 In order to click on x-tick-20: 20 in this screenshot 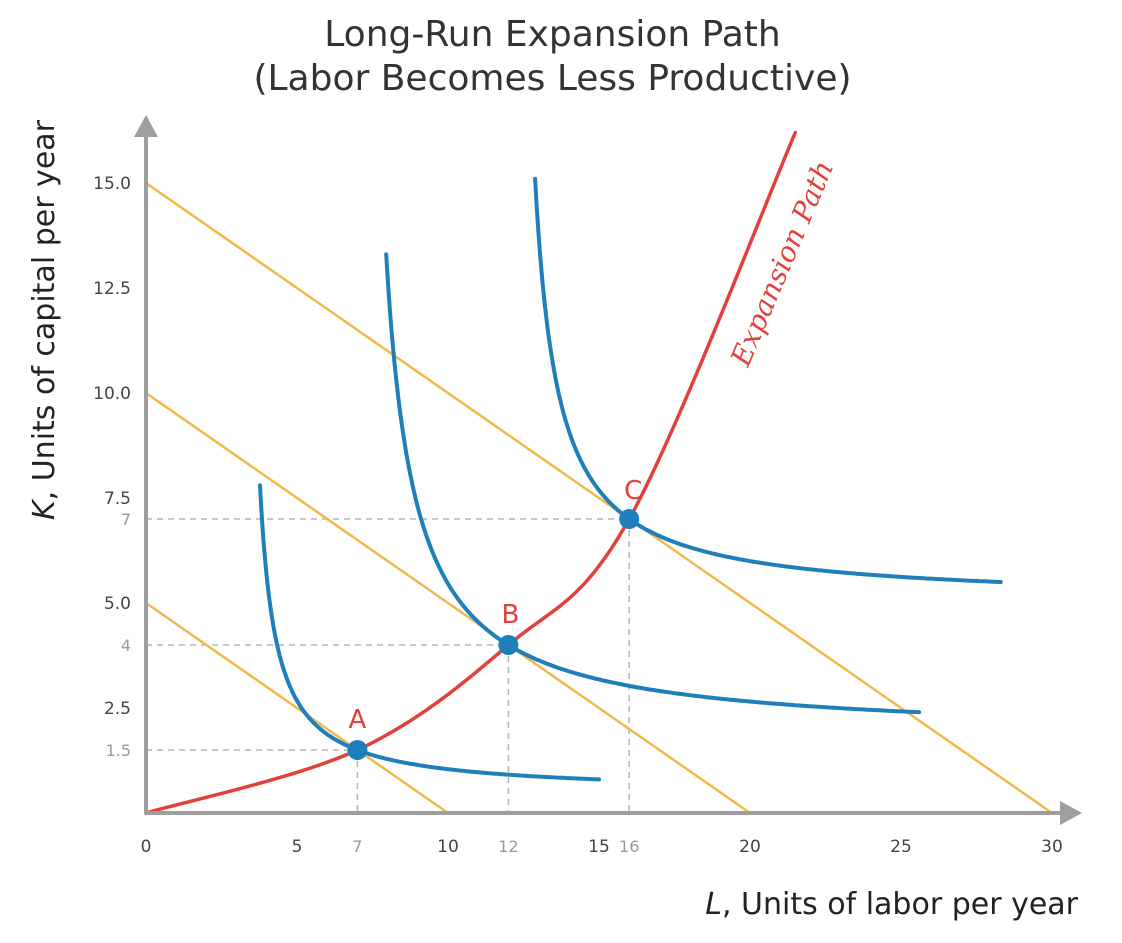, I will do `click(750, 847)`.